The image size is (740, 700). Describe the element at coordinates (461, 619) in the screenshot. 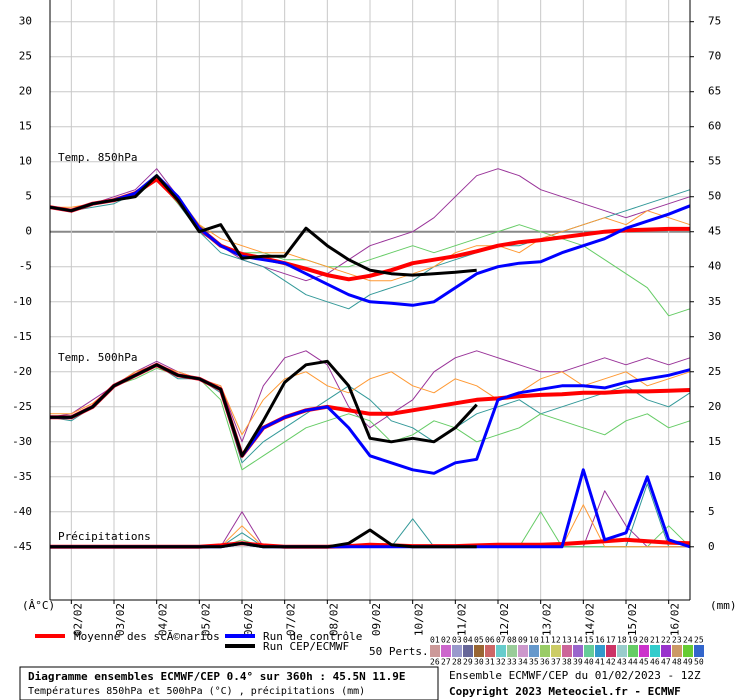

I see `x-tick-label: 11/02` at that location.